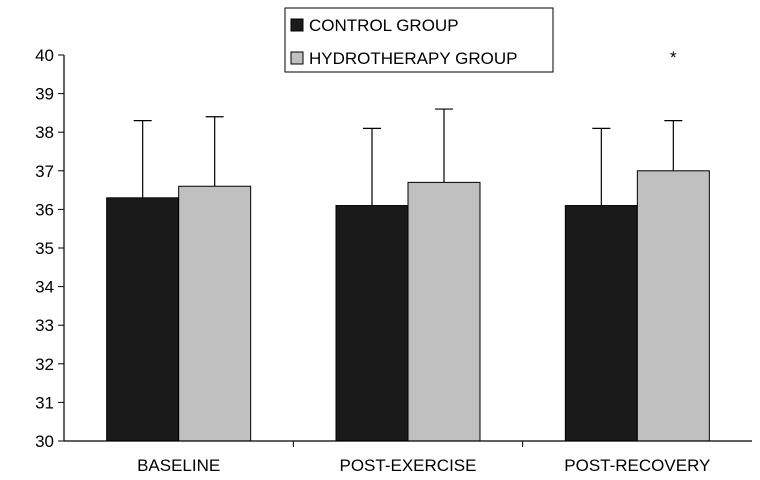 The image size is (760, 480). What do you see at coordinates (44, 248) in the screenshot?
I see `y-tick-label: 35` at bounding box center [44, 248].